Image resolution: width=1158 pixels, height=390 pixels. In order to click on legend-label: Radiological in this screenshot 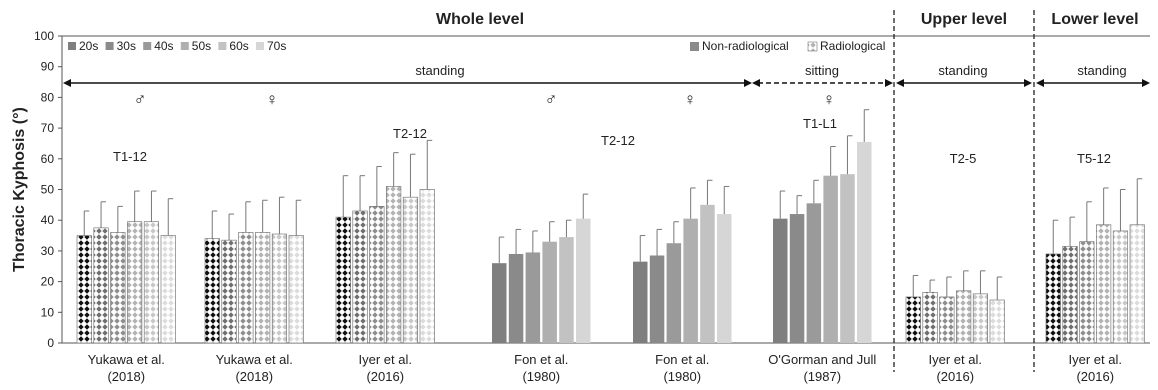, I will do `click(852, 46)`.